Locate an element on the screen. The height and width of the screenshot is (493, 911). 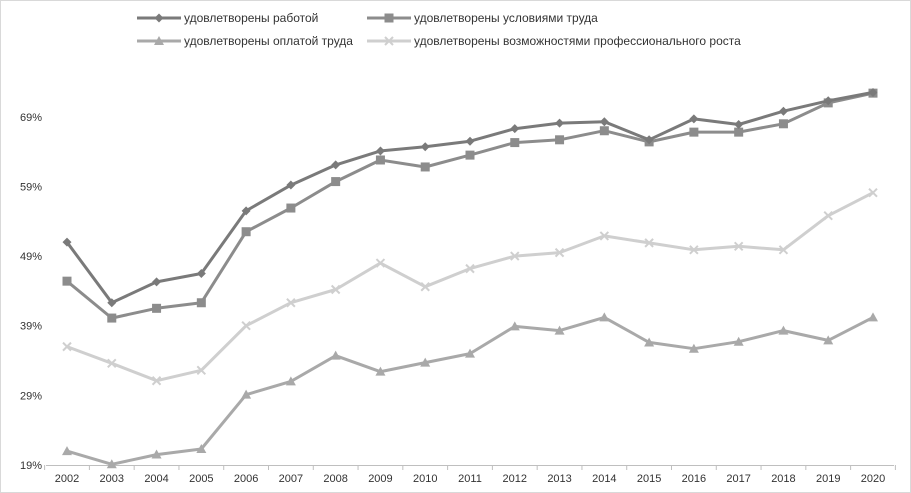
x-tick-label: 2014 is located at coordinates (604, 479).